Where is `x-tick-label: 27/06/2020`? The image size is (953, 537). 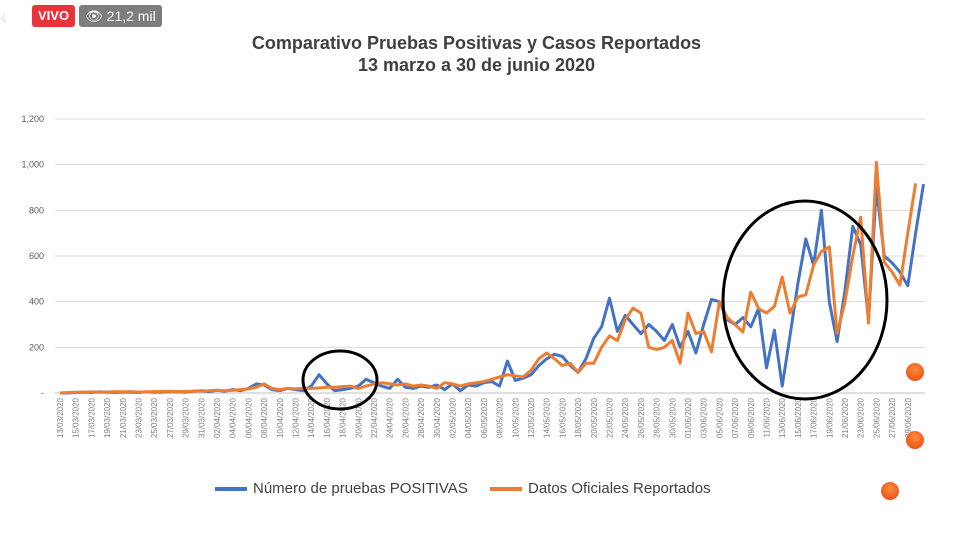 x-tick-label: 27/06/2020 is located at coordinates (892, 417).